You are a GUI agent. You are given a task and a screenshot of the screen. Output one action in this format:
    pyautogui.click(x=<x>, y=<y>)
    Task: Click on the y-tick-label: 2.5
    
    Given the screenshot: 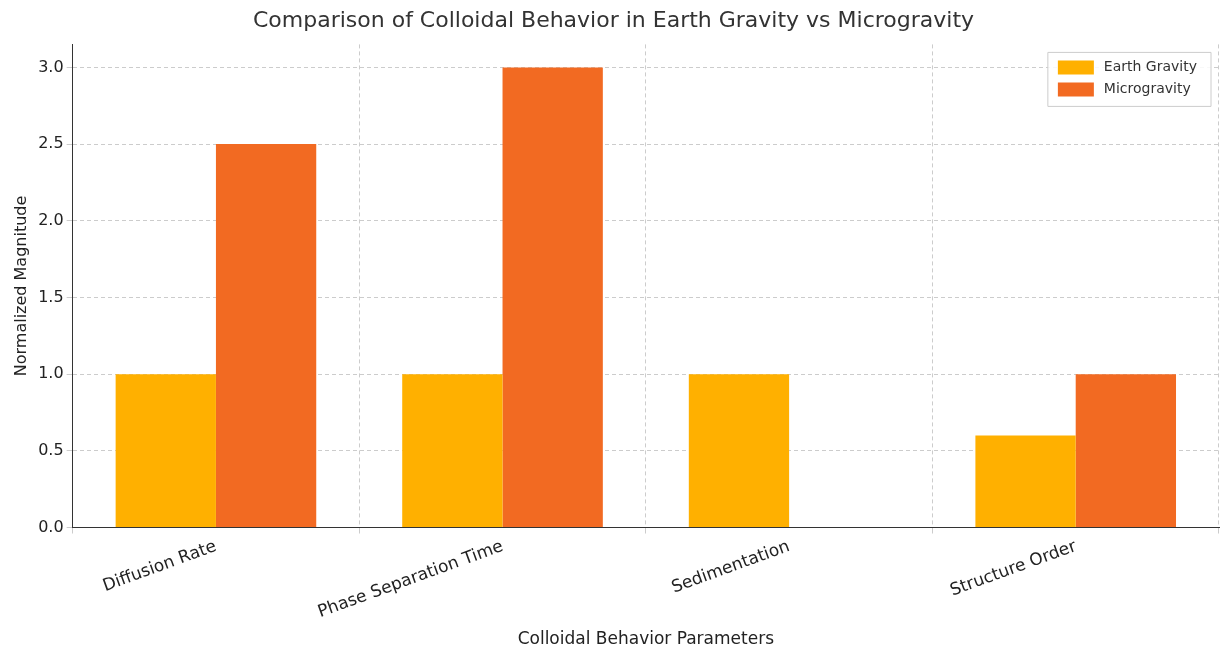 What is the action you would take?
    pyautogui.click(x=51, y=143)
    